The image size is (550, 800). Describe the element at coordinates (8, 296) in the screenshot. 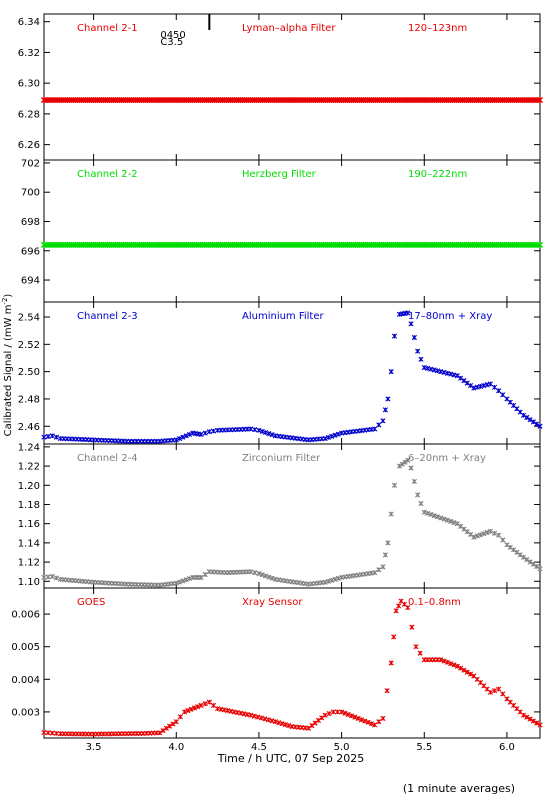

I see `y-axis-title-close: )` at that location.